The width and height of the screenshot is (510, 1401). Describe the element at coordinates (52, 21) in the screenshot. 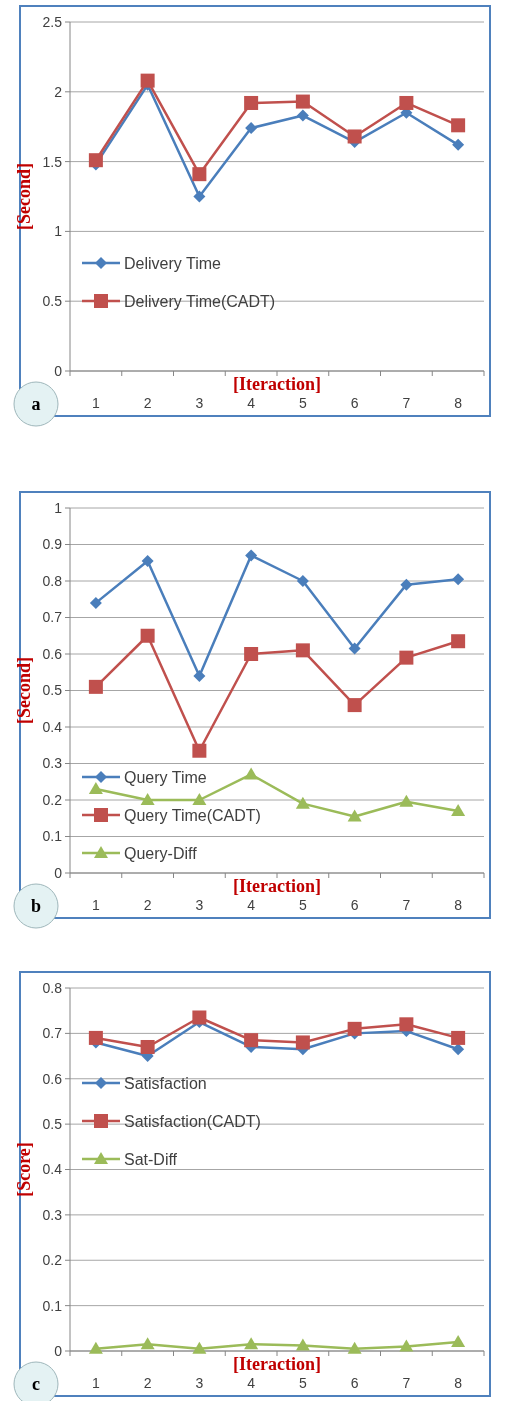

I see `y-tick-label: 2.5` at that location.